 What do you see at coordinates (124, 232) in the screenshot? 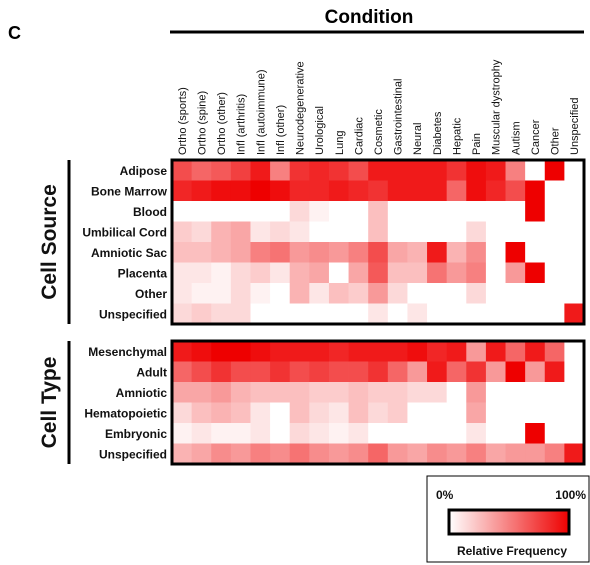
I see `row-label: Umbilical Cord` at bounding box center [124, 232].